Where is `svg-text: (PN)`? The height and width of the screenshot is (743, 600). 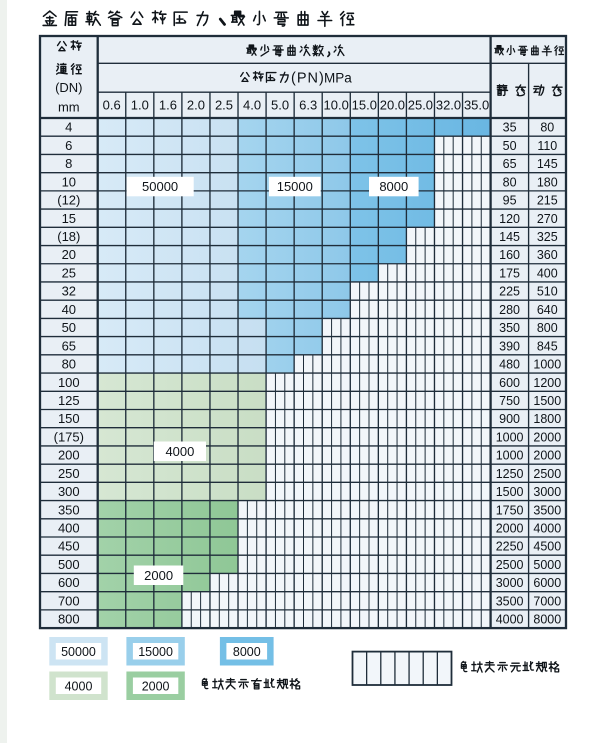
svg-text: (PN) is located at coordinates (308, 79).